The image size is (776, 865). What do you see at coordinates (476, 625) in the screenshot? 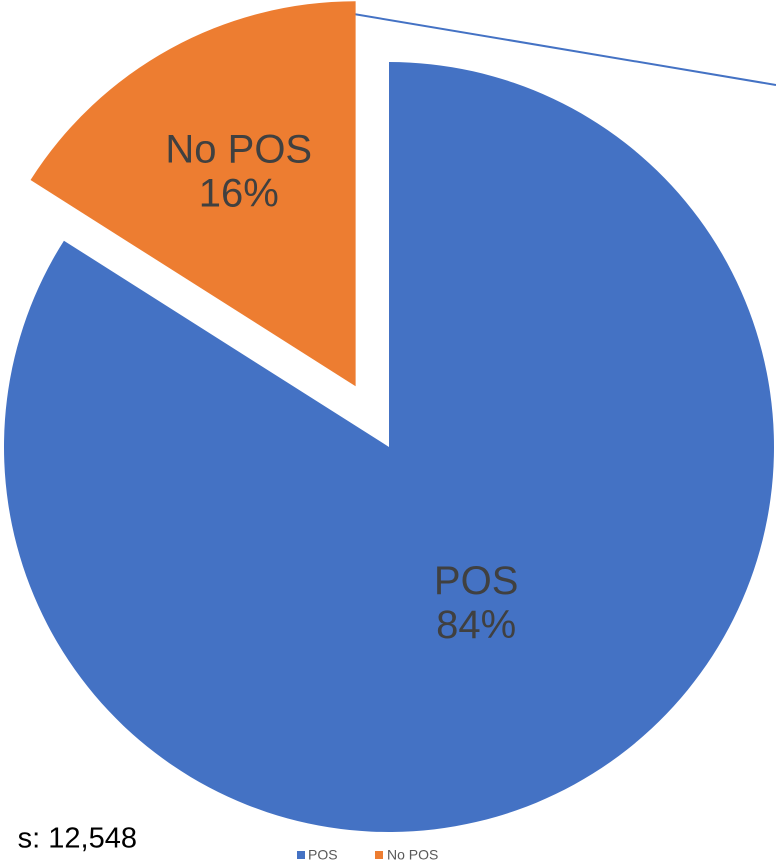
I see `slice-value-label: 84%` at bounding box center [476, 625].